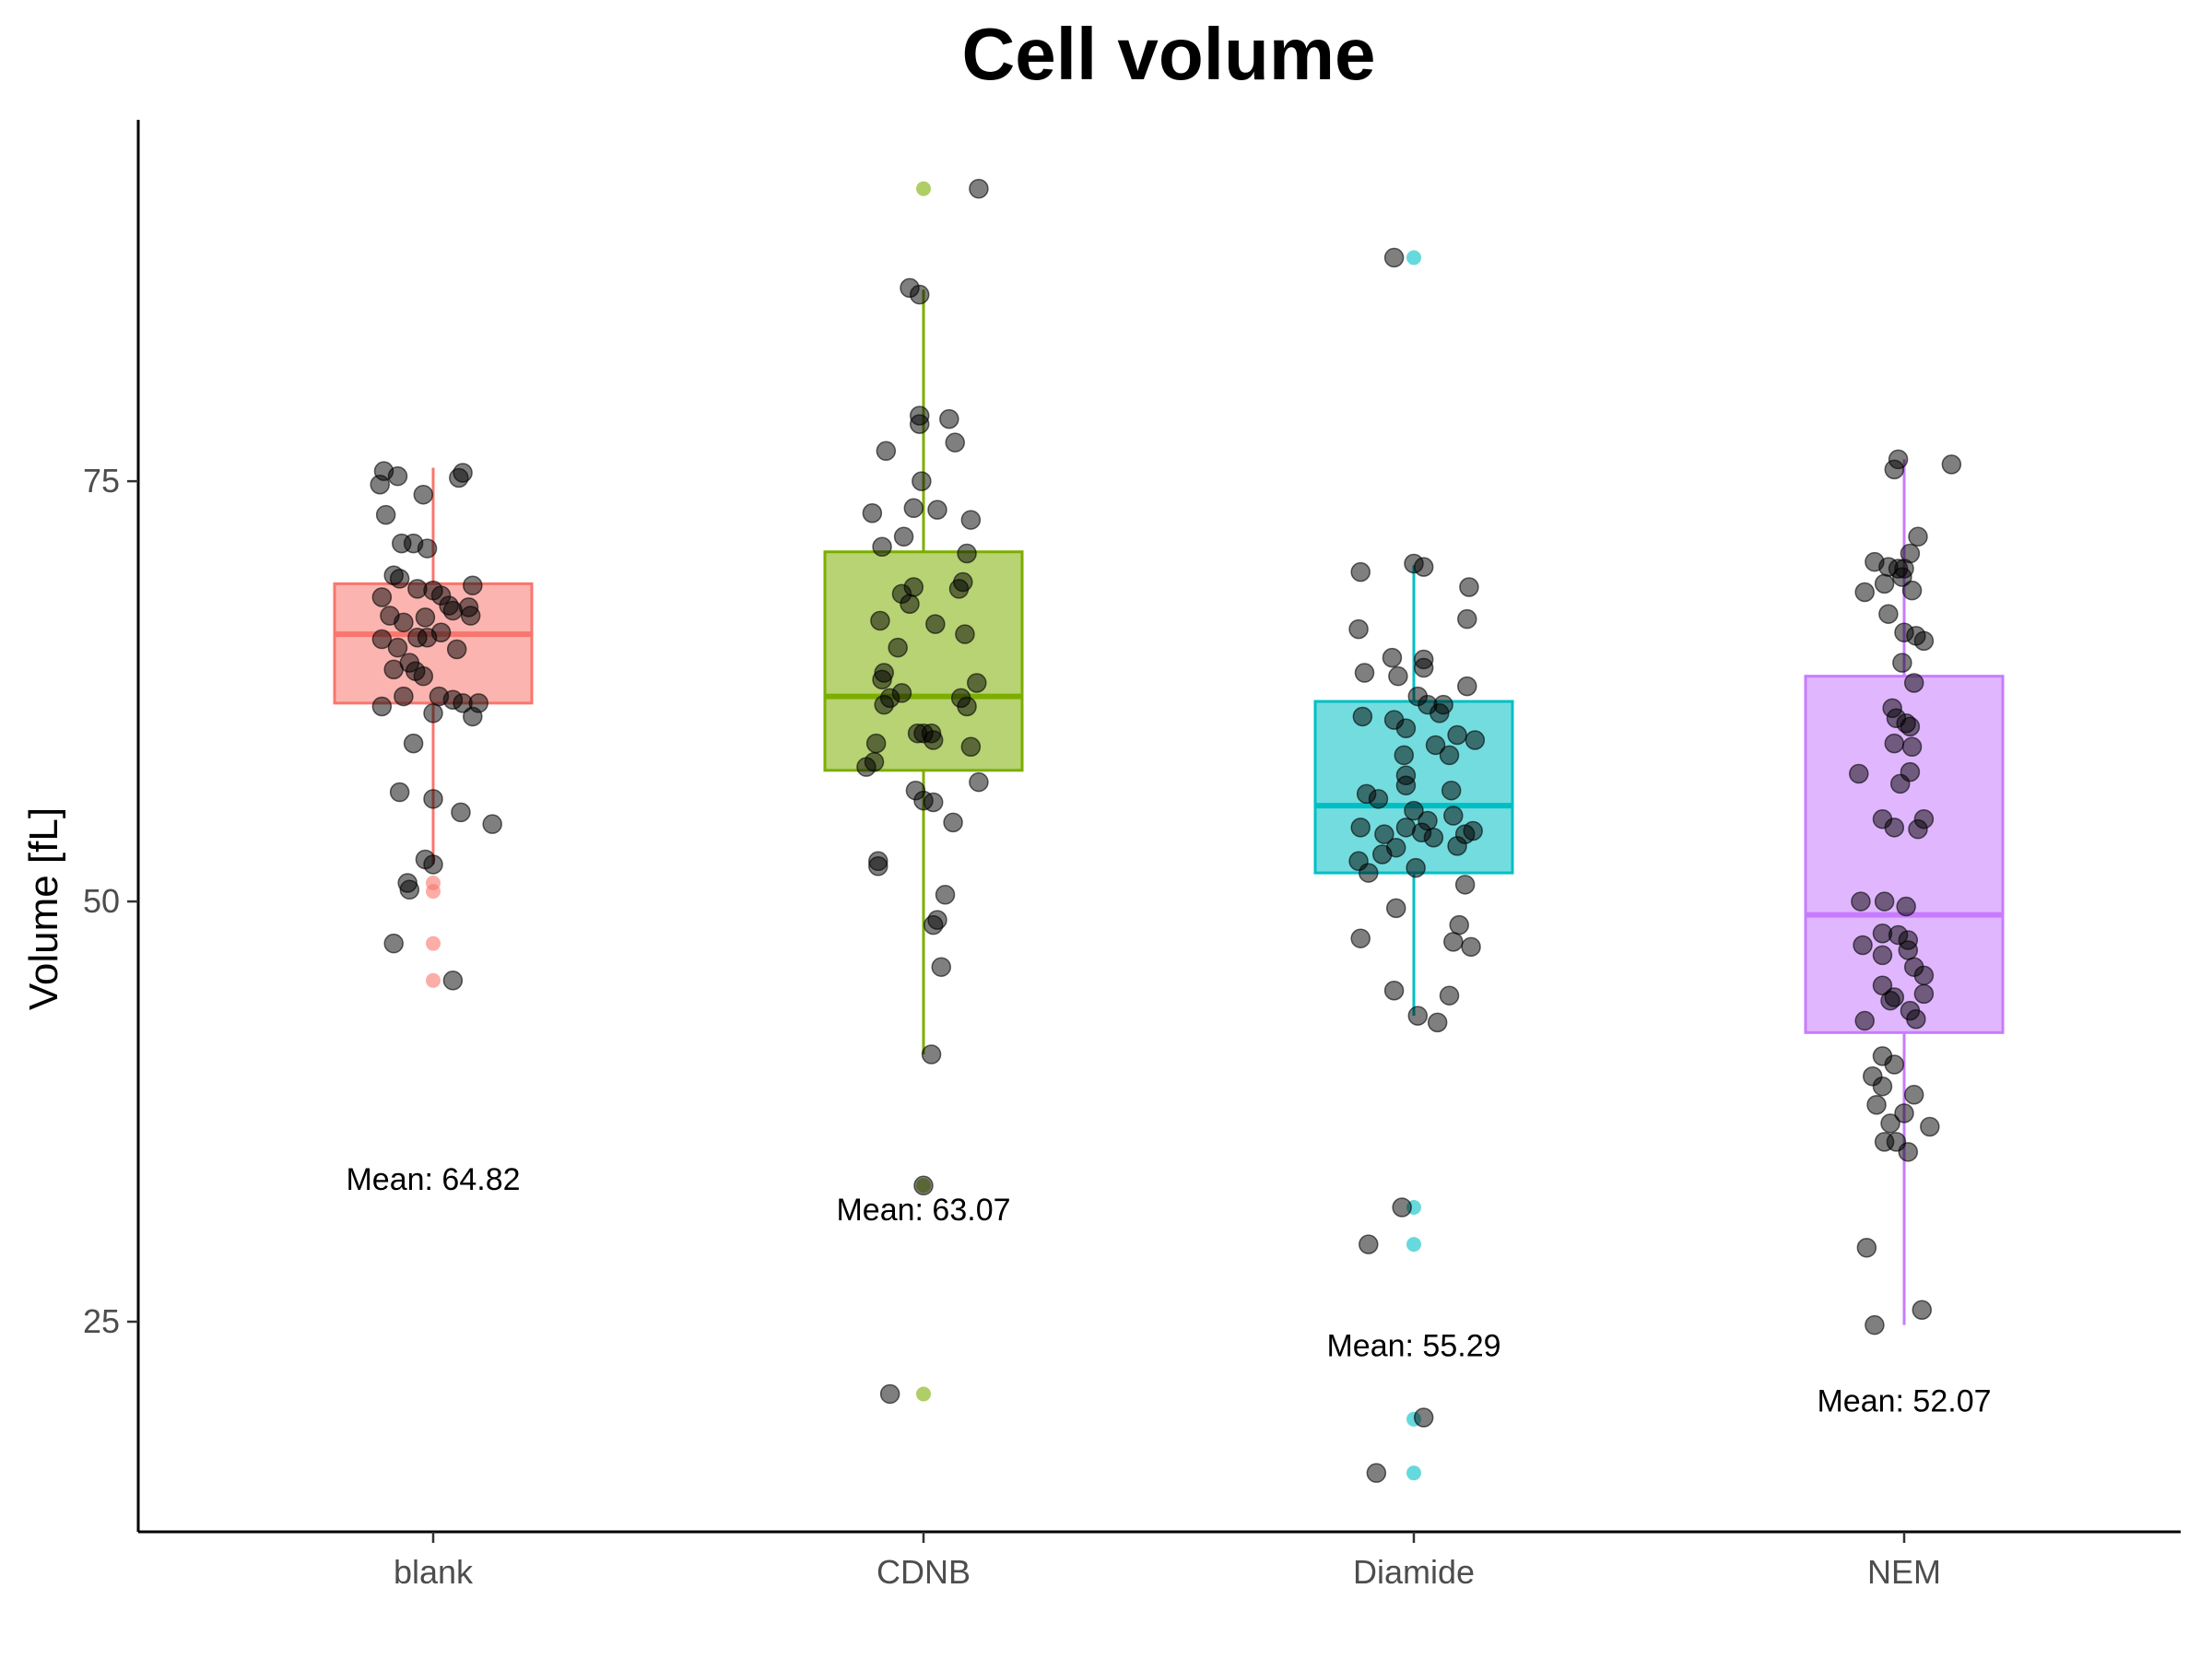 The height and width of the screenshot is (1659, 2212). Describe the element at coordinates (101, 1321) in the screenshot. I see `y-tick-label: 25` at that location.